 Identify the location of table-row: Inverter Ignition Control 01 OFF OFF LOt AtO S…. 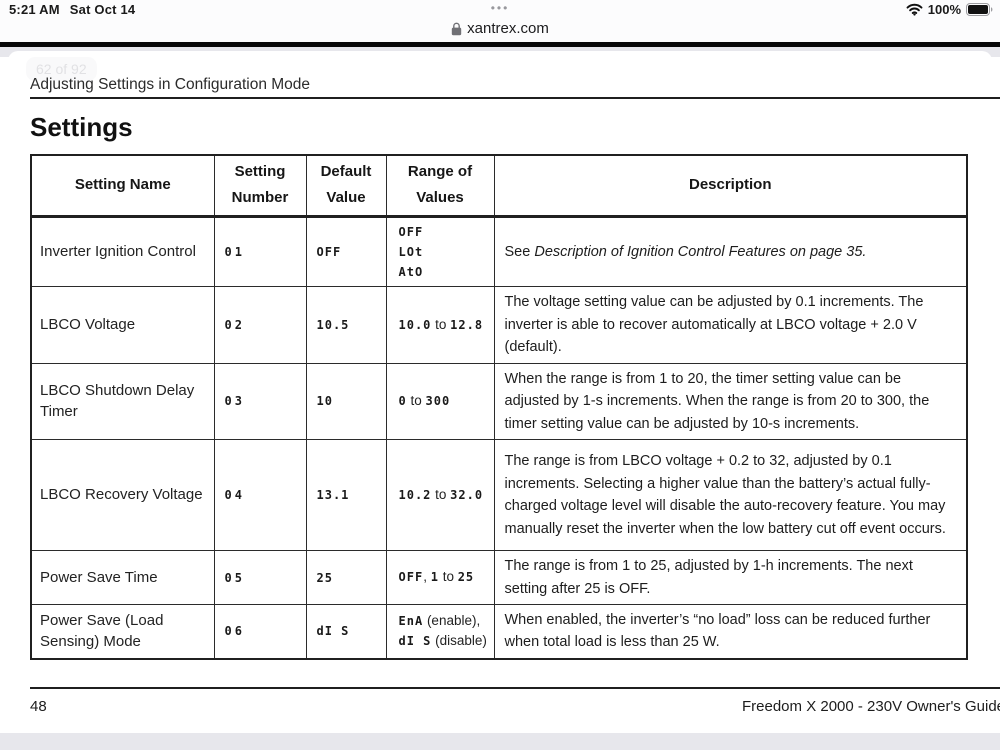
(499, 251).